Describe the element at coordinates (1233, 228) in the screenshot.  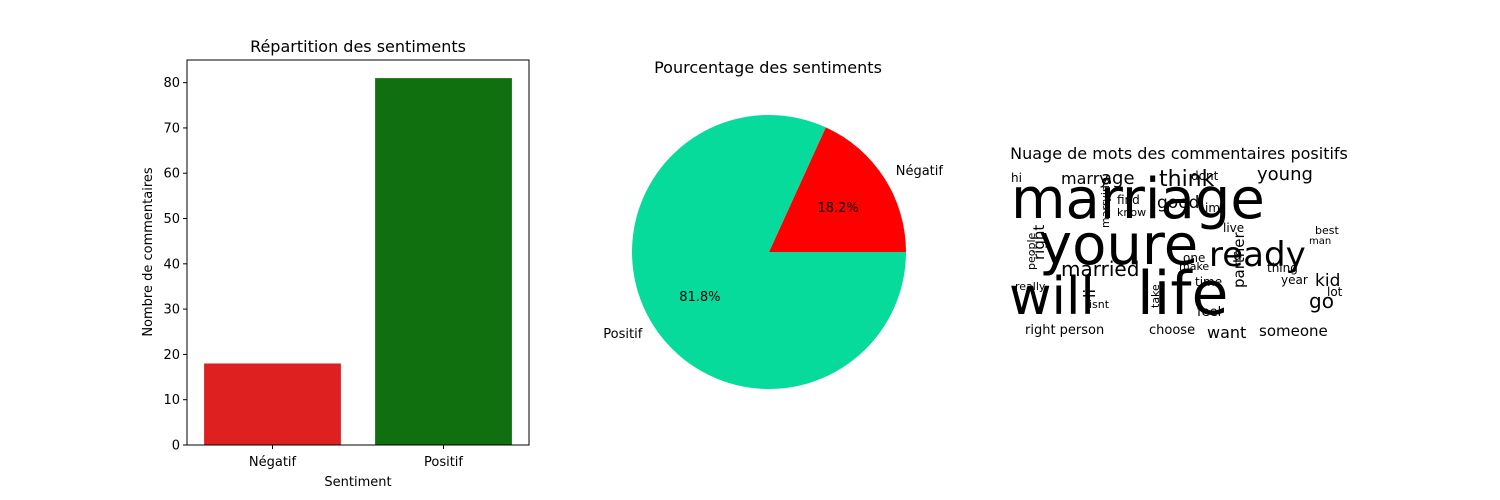
I see `wordcloud-word: live` at that location.